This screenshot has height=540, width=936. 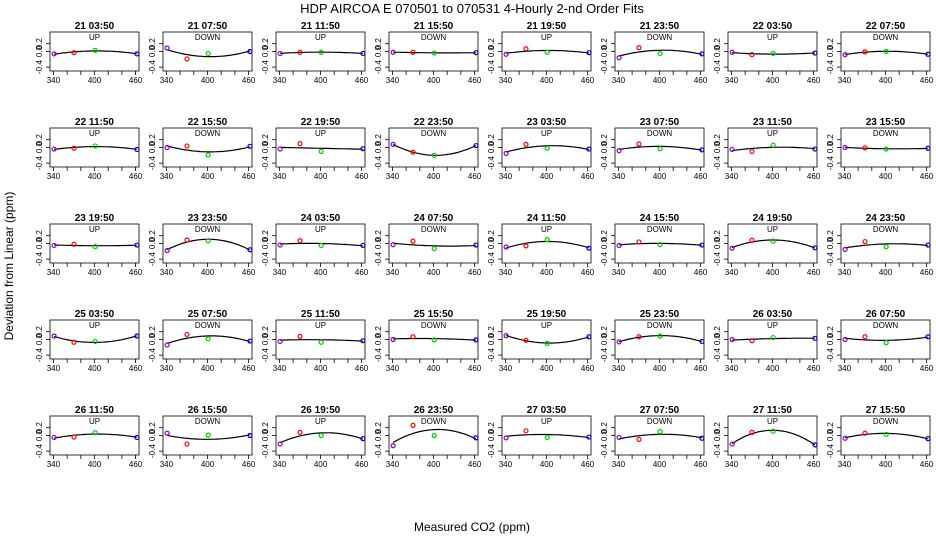 I want to click on panel-title: 25 15:50, so click(x=434, y=314).